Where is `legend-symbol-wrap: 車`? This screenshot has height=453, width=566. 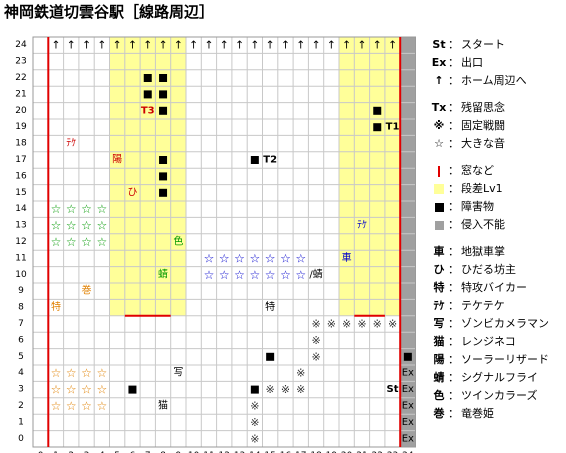 legend-symbol-wrap: 車 is located at coordinates (439, 252).